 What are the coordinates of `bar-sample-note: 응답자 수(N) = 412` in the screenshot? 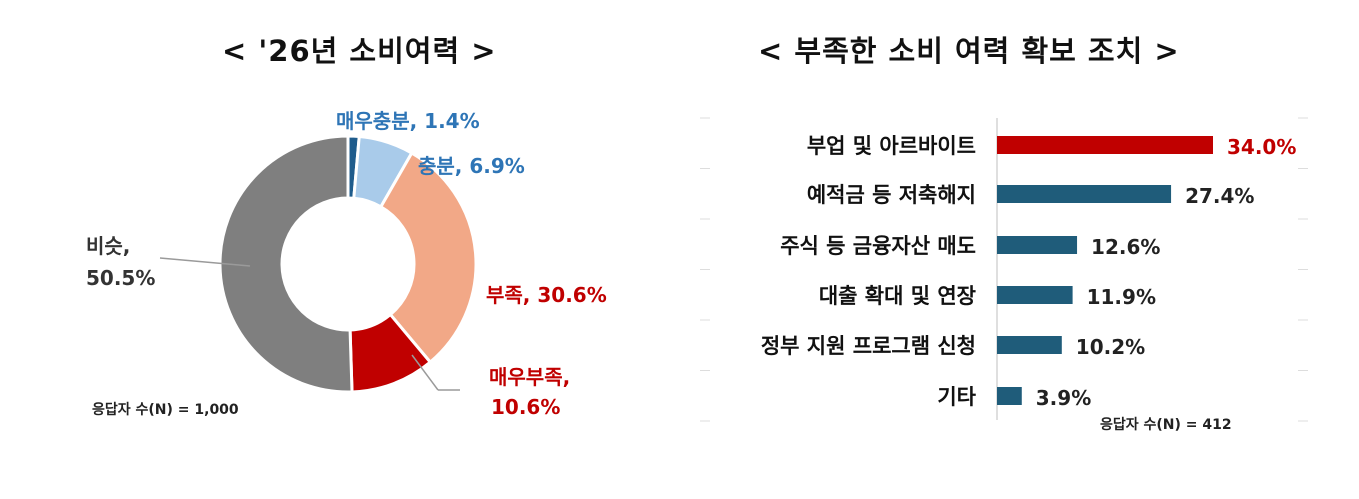 It's located at (1166, 424).